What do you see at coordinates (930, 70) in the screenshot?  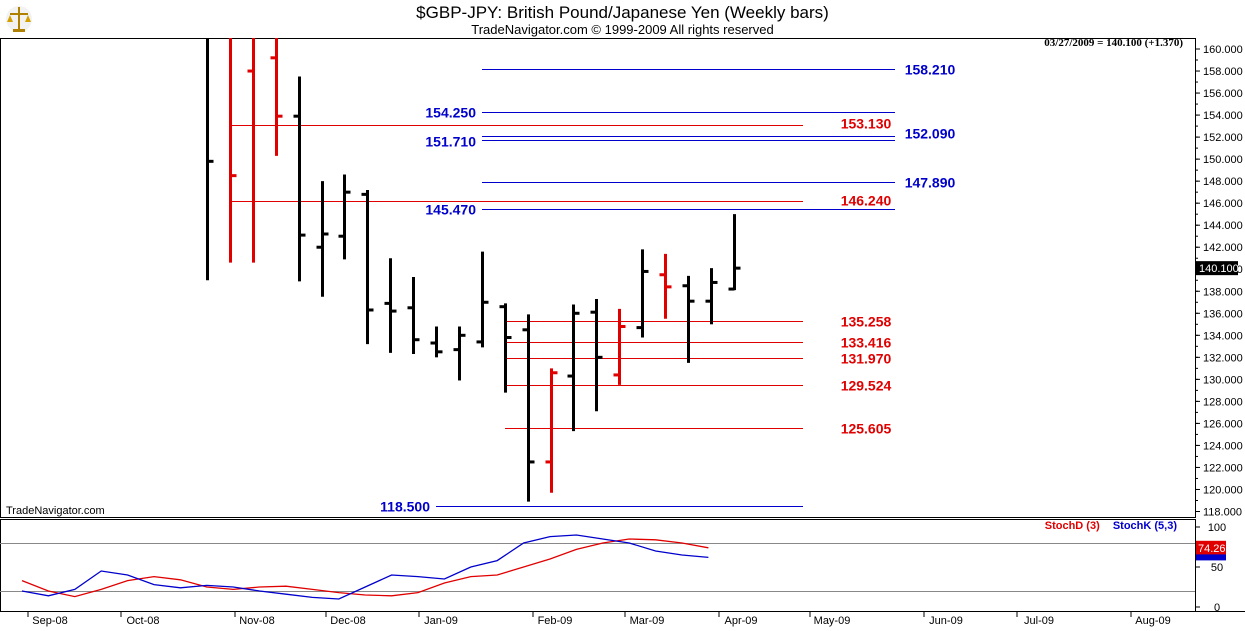 I see `level-label: 158.210` at bounding box center [930, 70].